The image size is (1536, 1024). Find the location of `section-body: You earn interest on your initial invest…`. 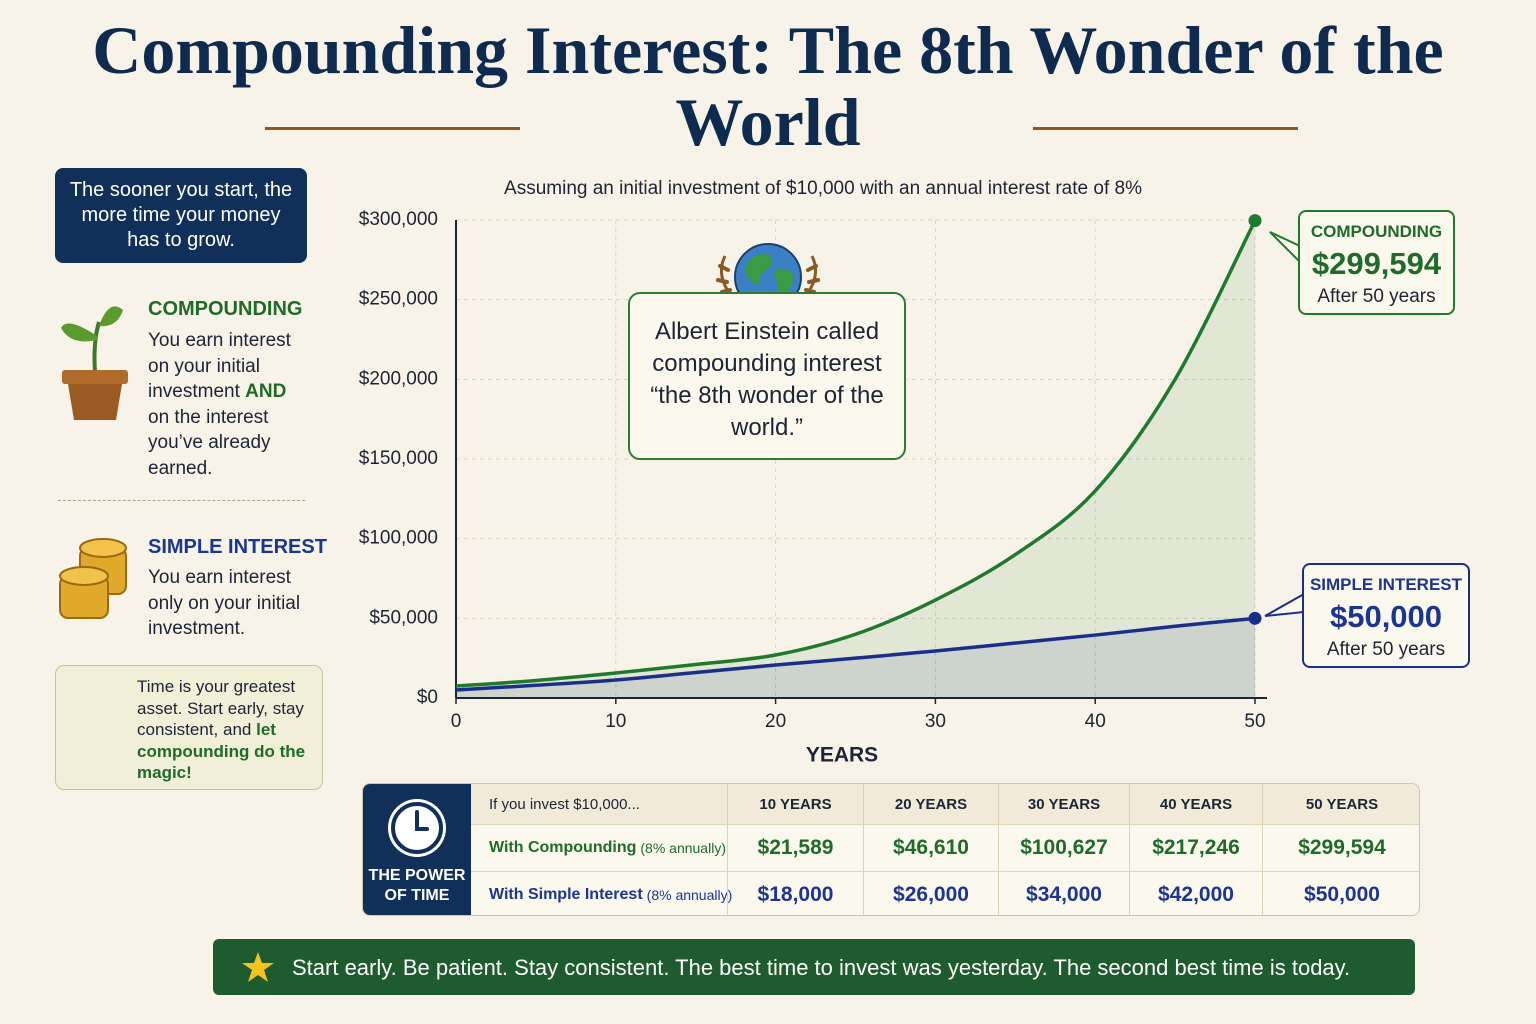

section-body: You earn interest on your initial invest… is located at coordinates (228, 404).